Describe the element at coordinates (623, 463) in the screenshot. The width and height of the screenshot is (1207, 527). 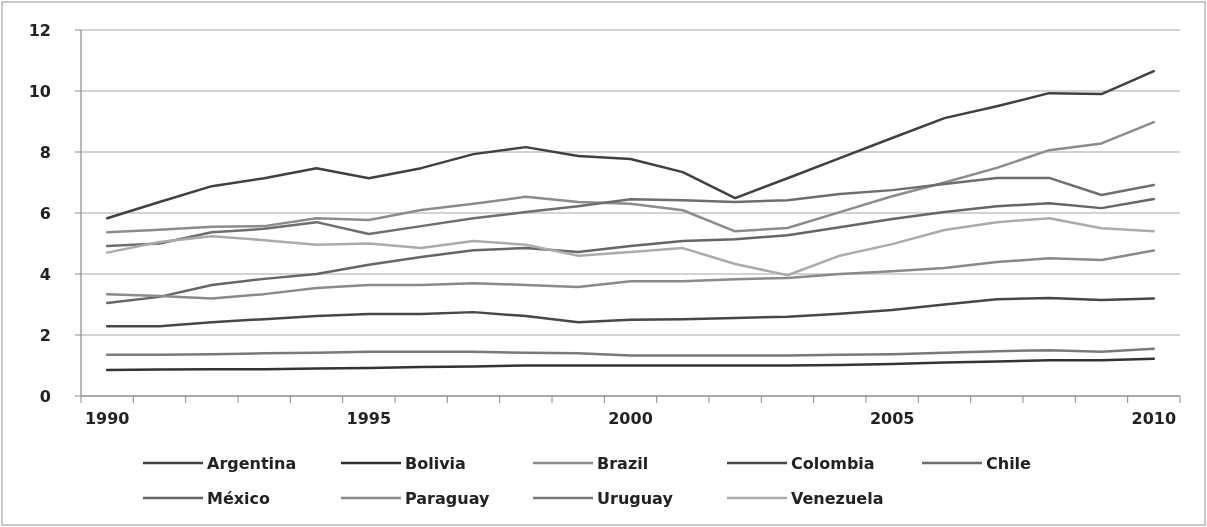
I see `legend-label: Brazil` at that location.